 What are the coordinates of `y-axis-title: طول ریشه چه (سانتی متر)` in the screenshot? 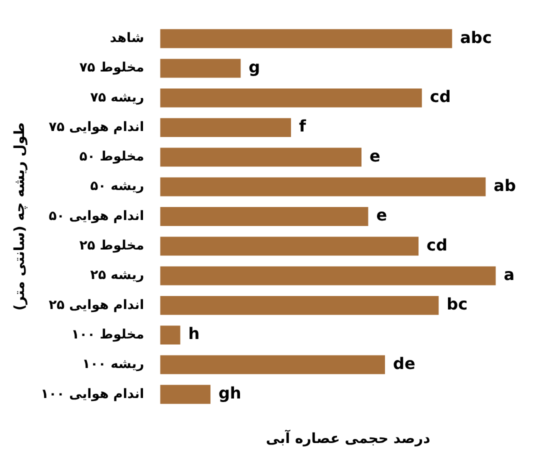 It's located at (20, 216).